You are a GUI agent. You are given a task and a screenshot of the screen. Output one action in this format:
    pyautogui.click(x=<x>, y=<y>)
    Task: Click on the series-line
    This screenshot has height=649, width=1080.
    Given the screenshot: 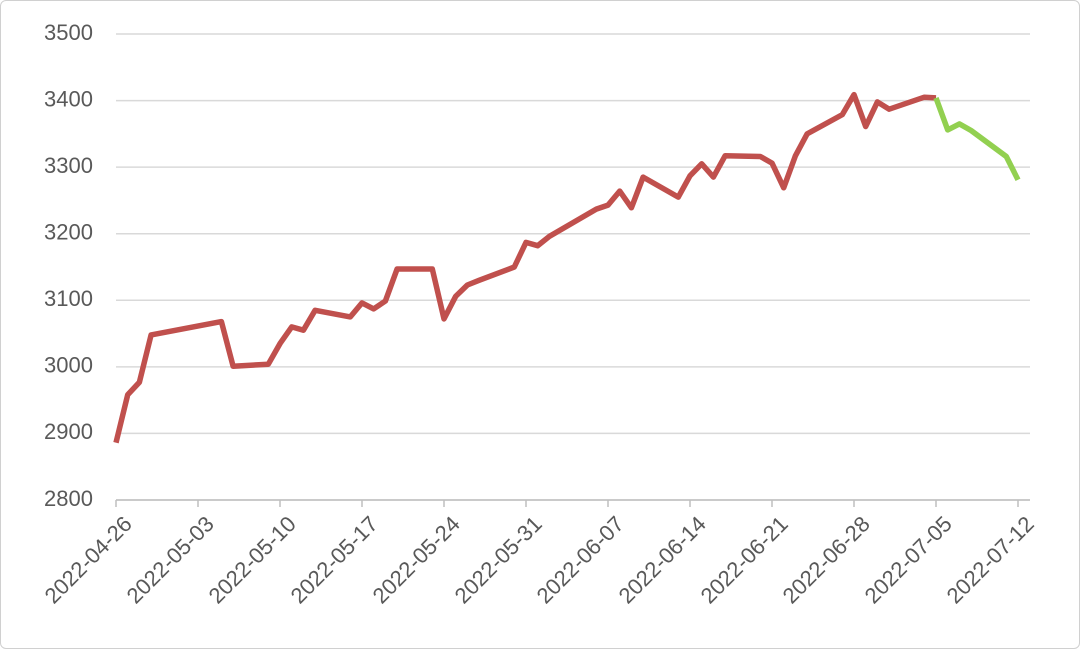 What is the action you would take?
    pyautogui.click(x=977, y=139)
    